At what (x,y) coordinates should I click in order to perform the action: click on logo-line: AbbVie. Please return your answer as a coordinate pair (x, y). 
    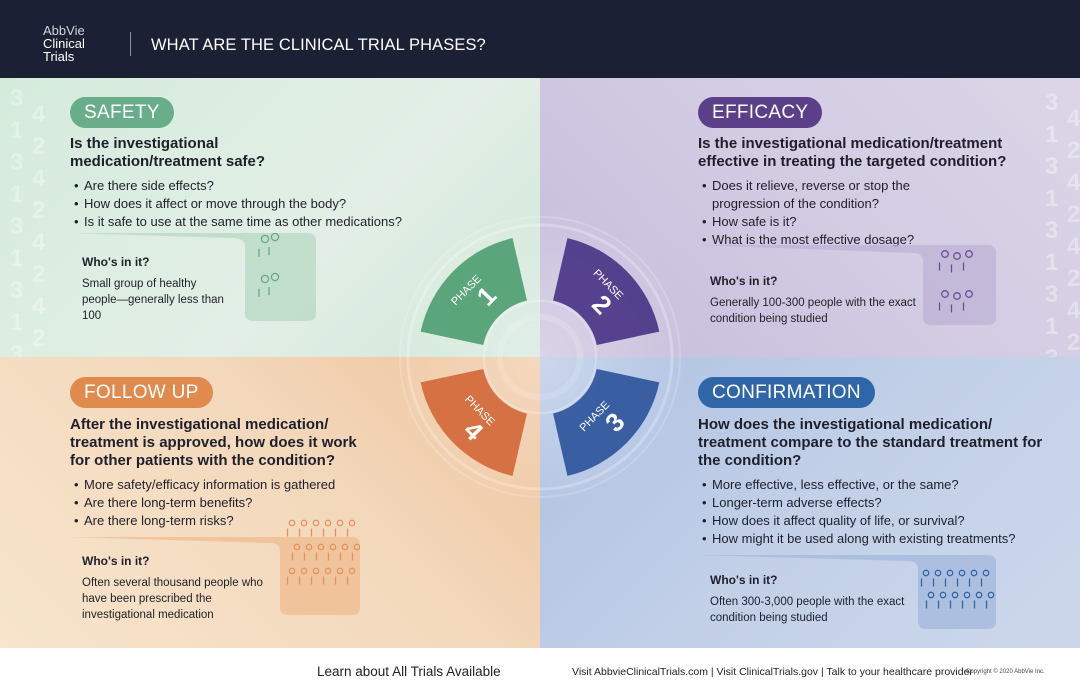
    Looking at the image, I should click on (64, 30).